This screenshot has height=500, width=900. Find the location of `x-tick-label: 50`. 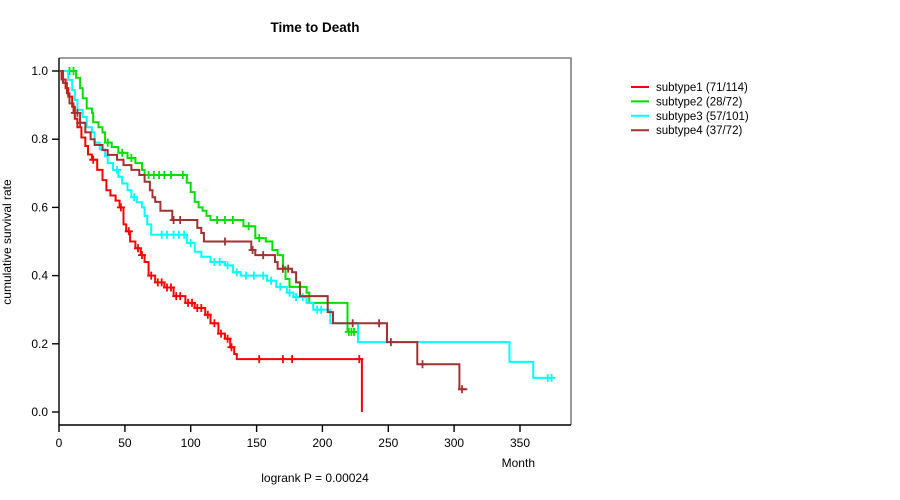

x-tick-label: 50 is located at coordinates (125, 443).